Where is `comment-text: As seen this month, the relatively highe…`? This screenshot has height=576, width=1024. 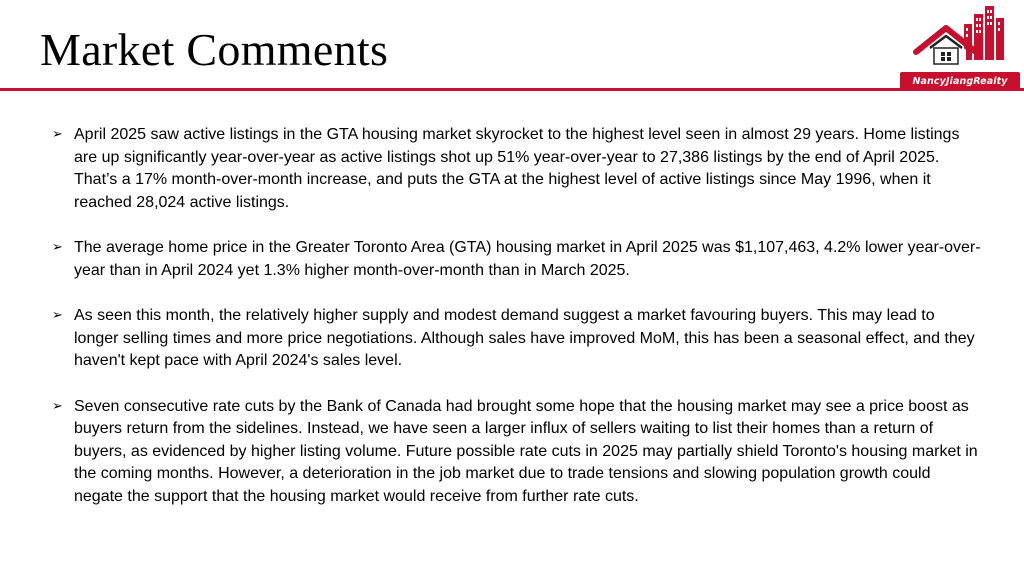 comment-text: As seen this month, the relatively highe… is located at coordinates (524, 338).